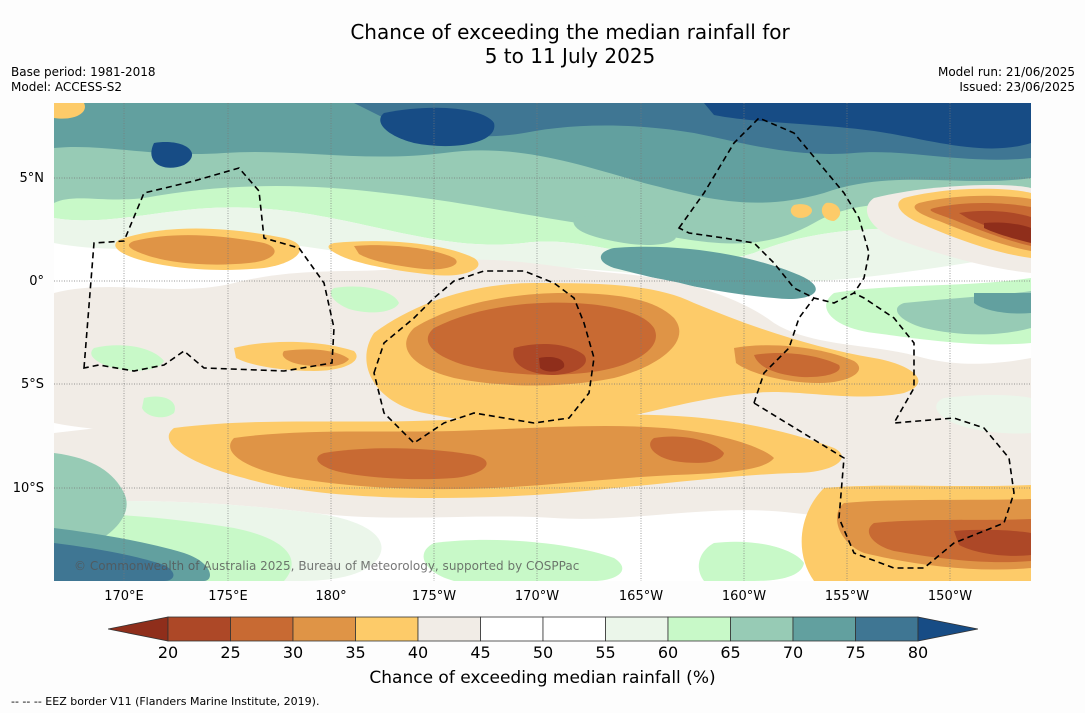  What do you see at coordinates (552, 364) in the screenshot?
I see `region-below20-central` at bounding box center [552, 364].